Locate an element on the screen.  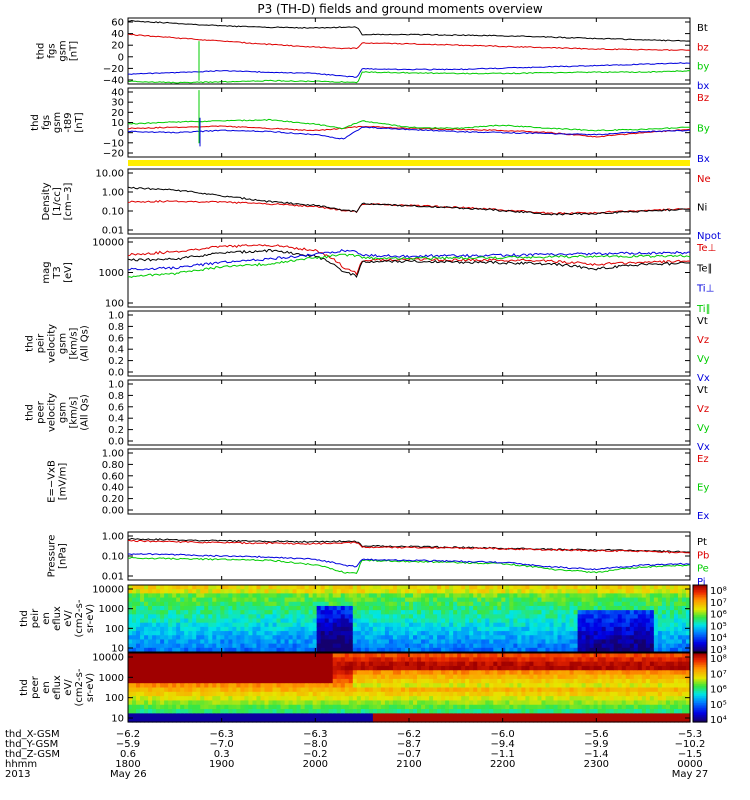
y-tick-label: 0 is located at coordinates (121, 57).